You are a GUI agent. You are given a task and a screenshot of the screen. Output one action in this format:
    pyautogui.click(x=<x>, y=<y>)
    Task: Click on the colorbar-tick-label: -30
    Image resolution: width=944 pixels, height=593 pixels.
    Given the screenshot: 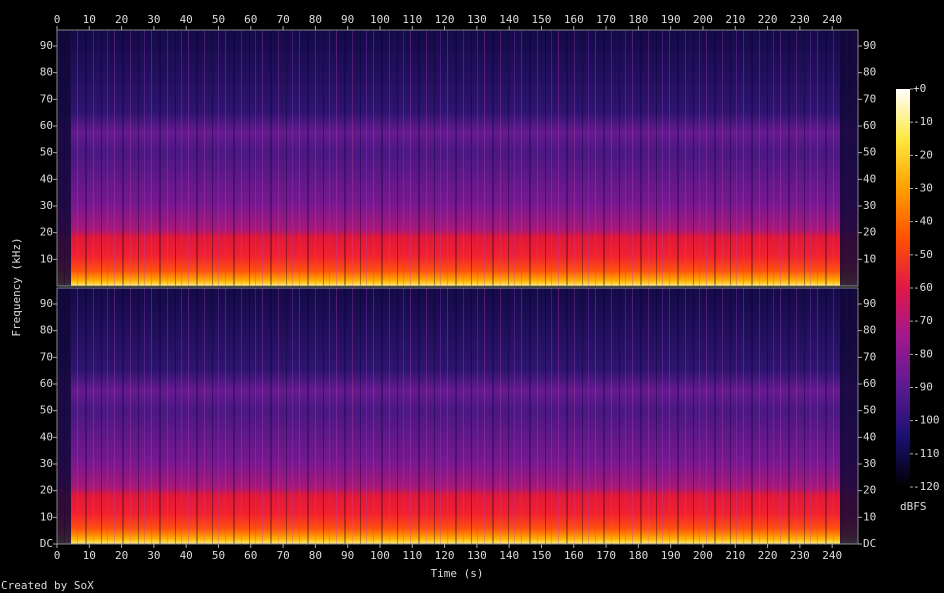 What is the action you would take?
    pyautogui.click(x=923, y=188)
    